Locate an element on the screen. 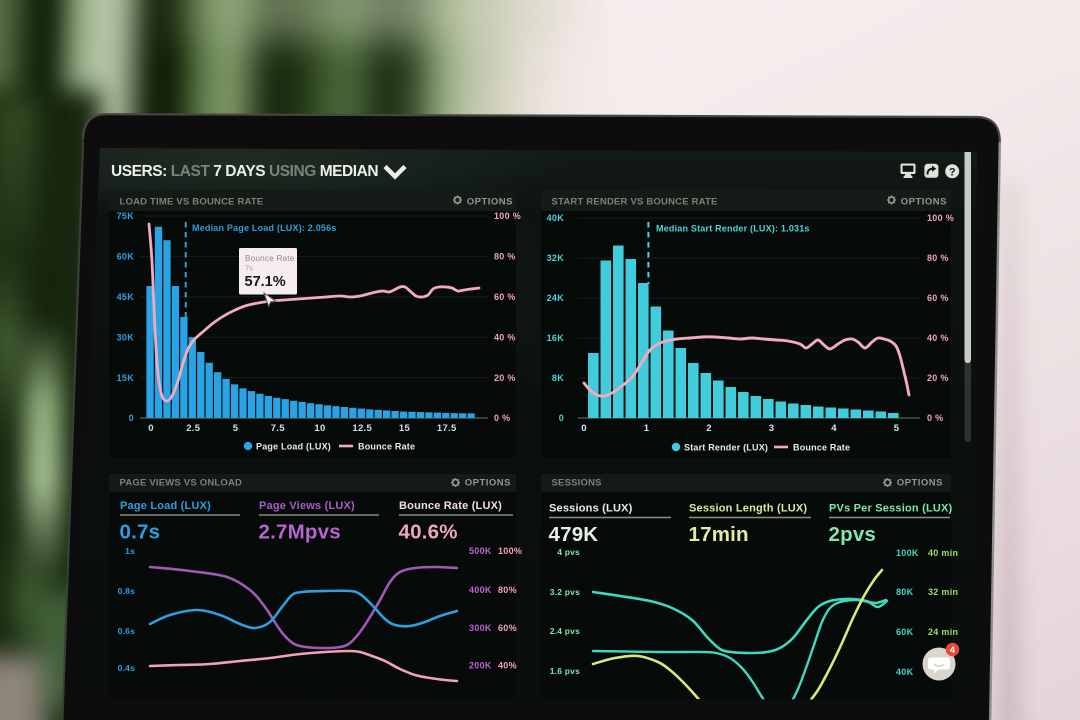  svg-text: 3.2 pvs is located at coordinates (565, 592).